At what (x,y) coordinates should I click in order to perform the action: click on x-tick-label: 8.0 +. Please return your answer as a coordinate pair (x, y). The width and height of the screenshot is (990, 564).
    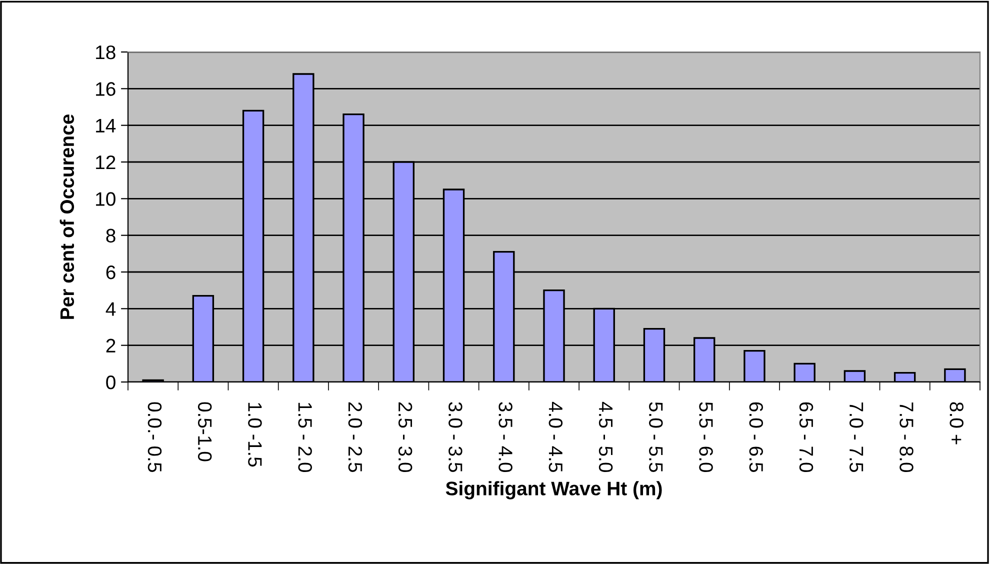
    Looking at the image, I should click on (957, 423).